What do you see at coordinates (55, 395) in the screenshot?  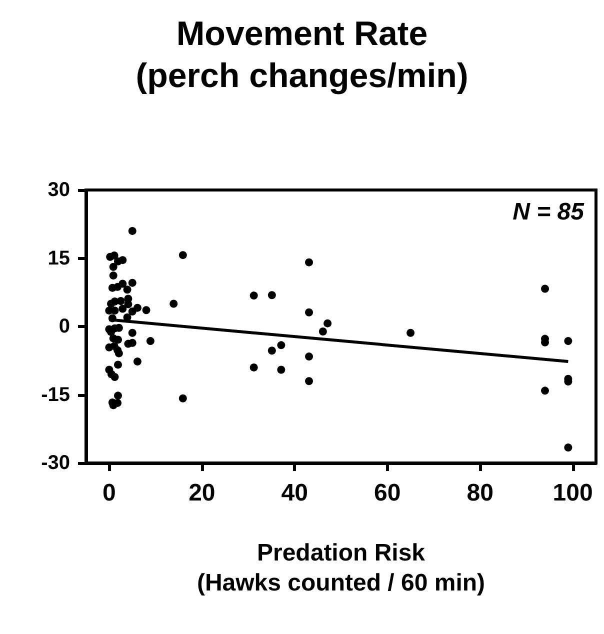 I see `y-tick-label: -15` at bounding box center [55, 395].